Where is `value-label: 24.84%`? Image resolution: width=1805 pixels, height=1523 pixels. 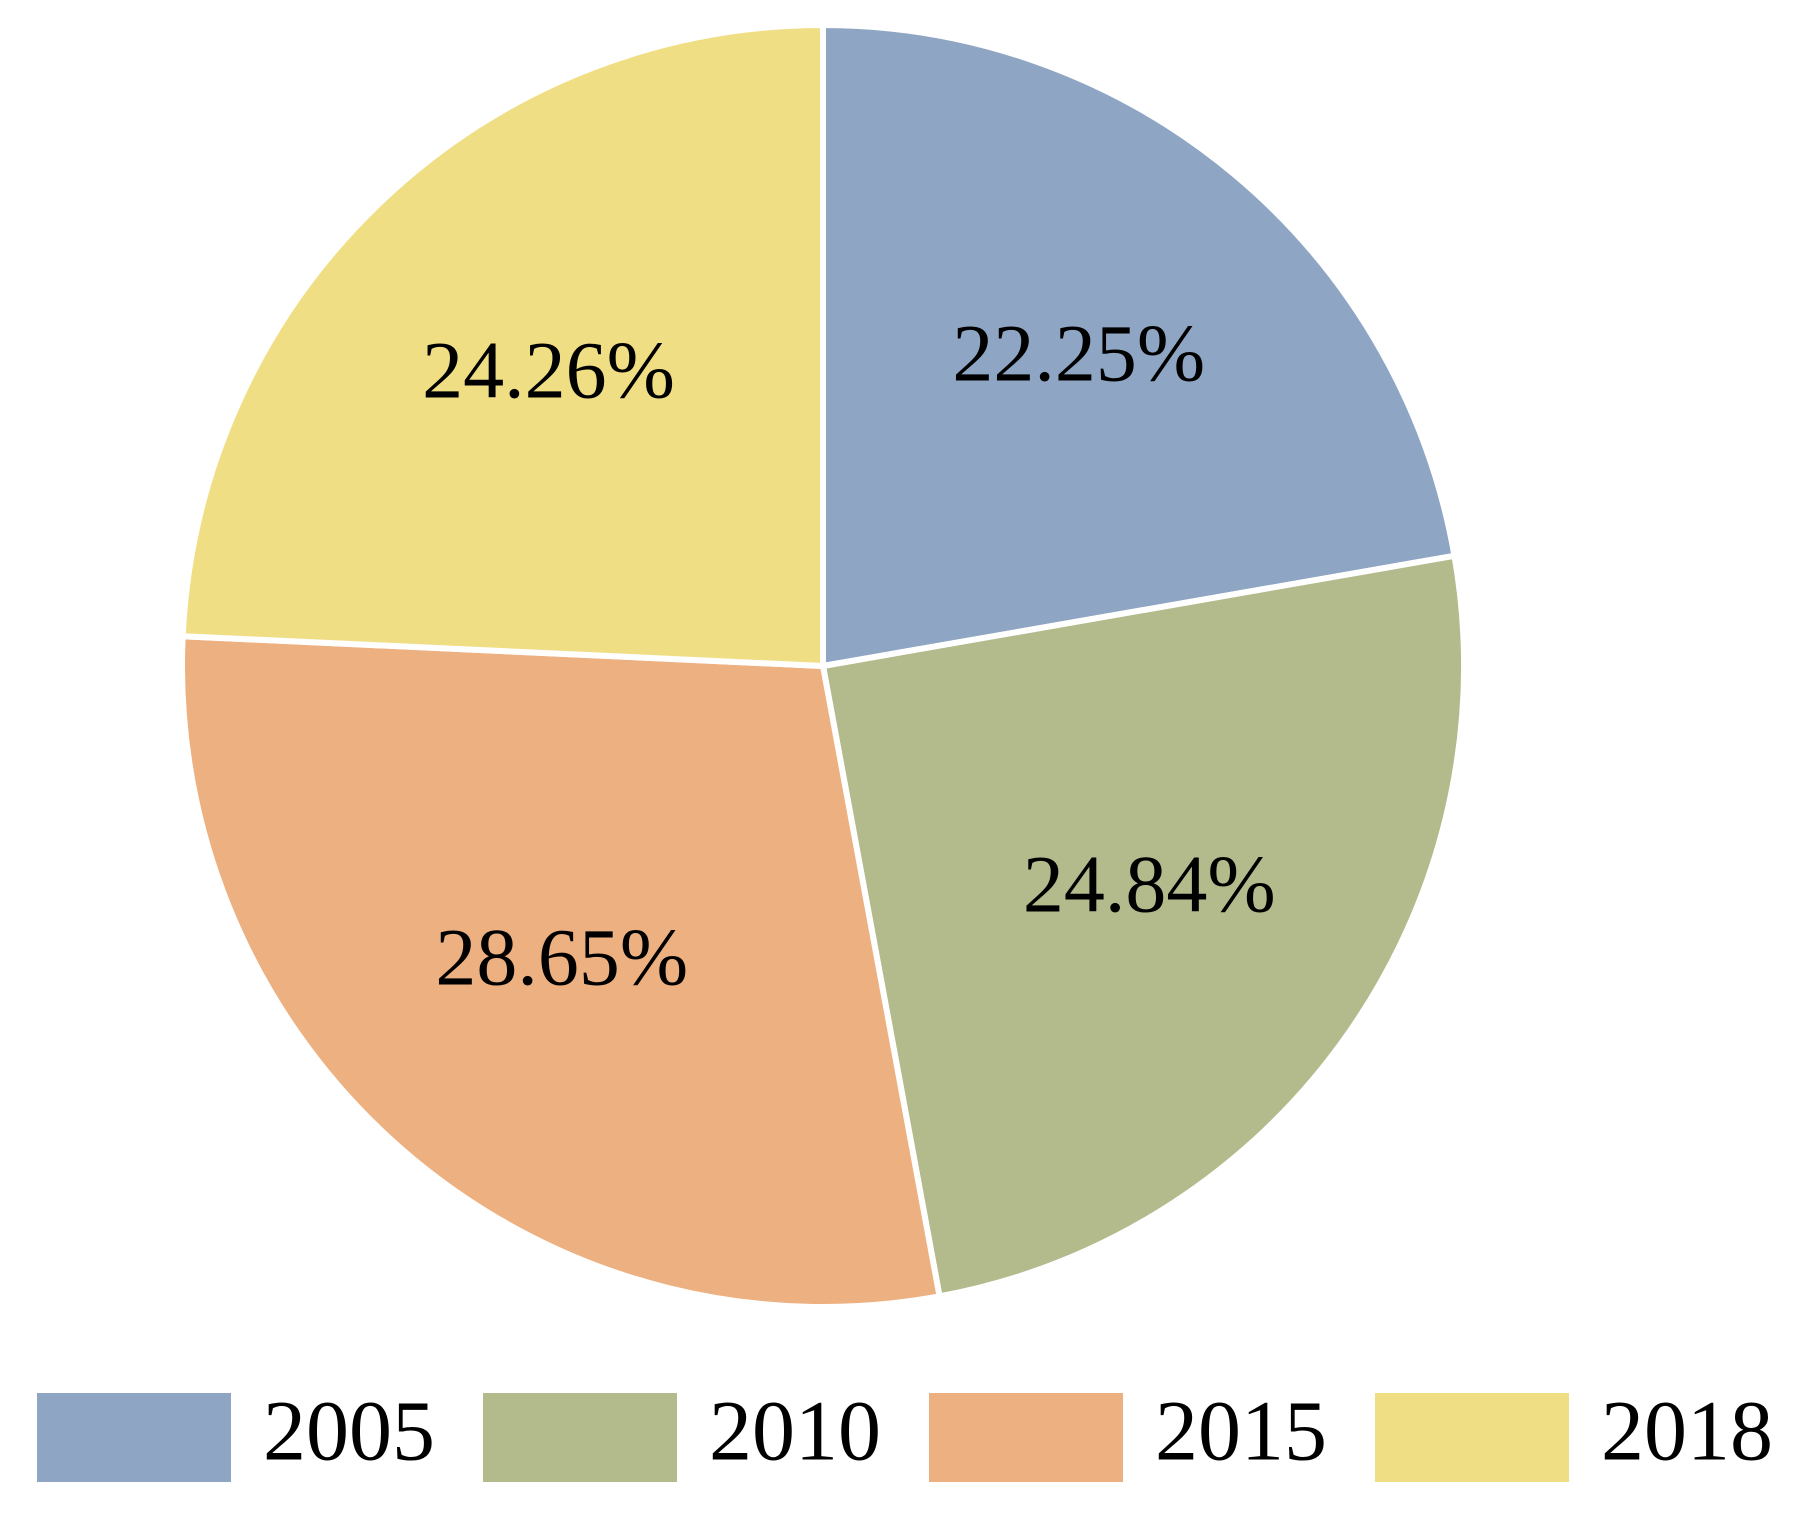 value-label: 24.84% is located at coordinates (1149, 884).